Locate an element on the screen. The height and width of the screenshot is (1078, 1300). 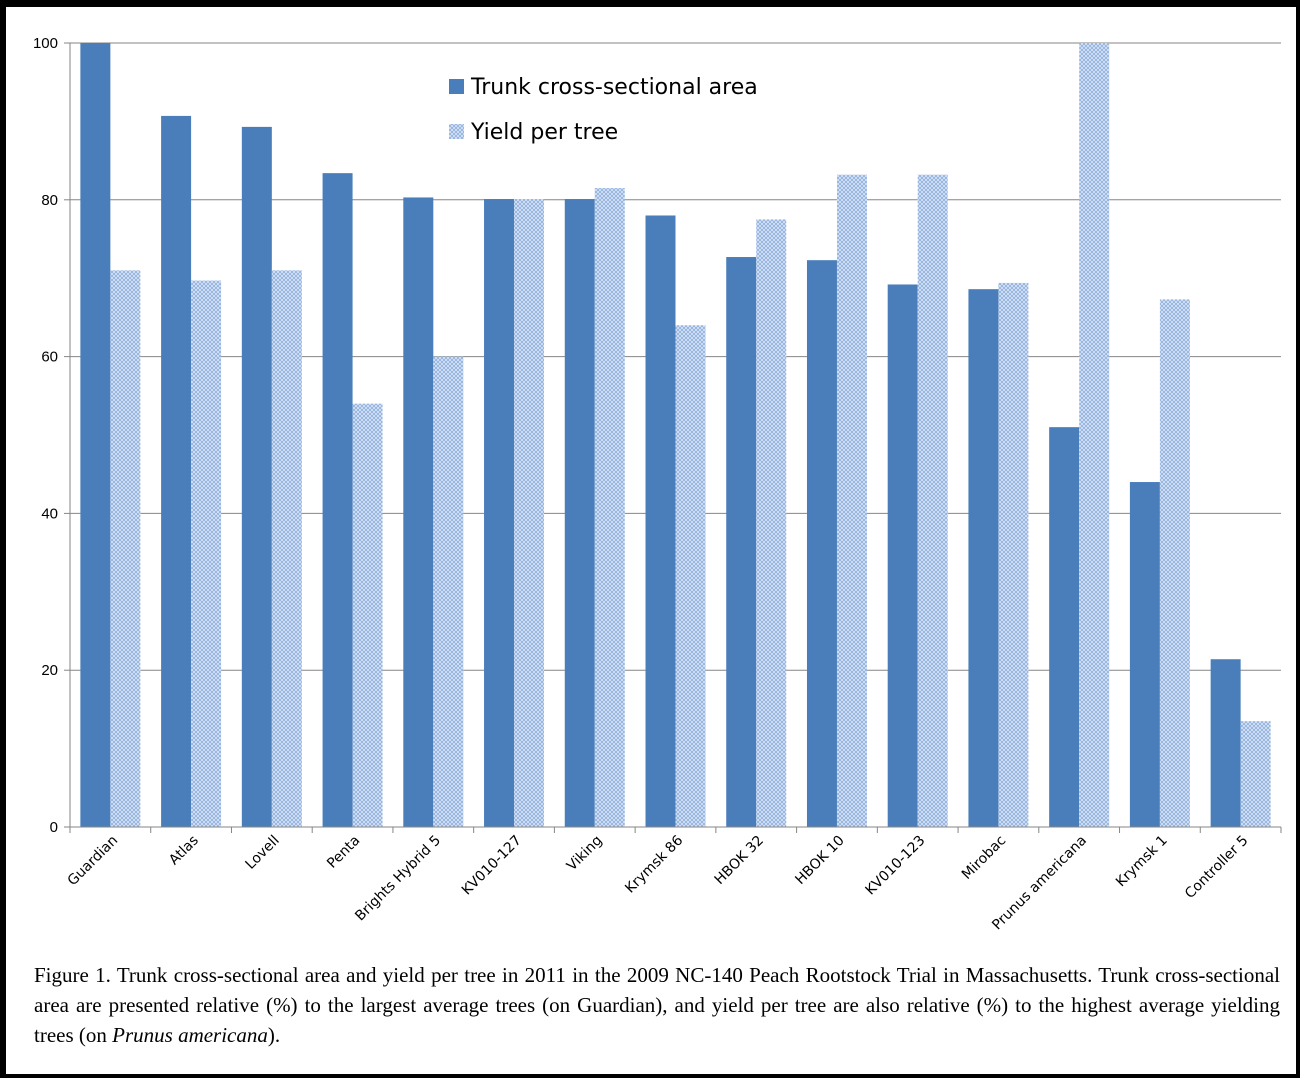
x-category-label: Mirobac is located at coordinates (984, 858).